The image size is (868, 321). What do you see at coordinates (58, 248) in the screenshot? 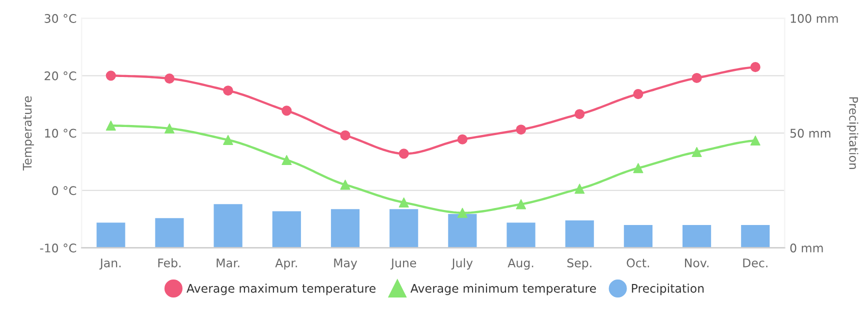
I see `y-tick-label: -10 °C` at bounding box center [58, 248].